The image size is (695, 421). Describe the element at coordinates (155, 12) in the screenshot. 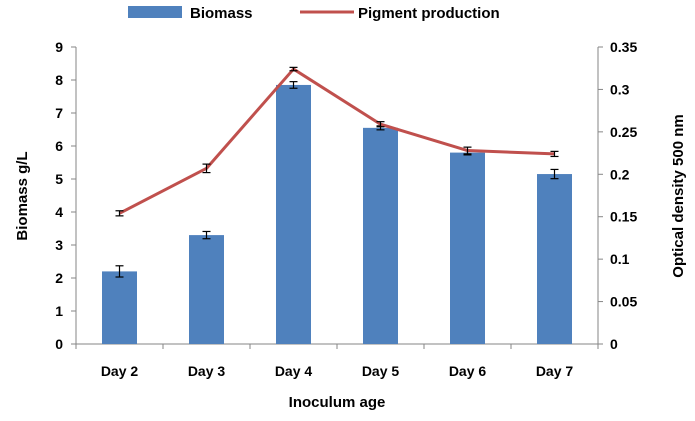

I see `legend-swatch-biomass` at that location.